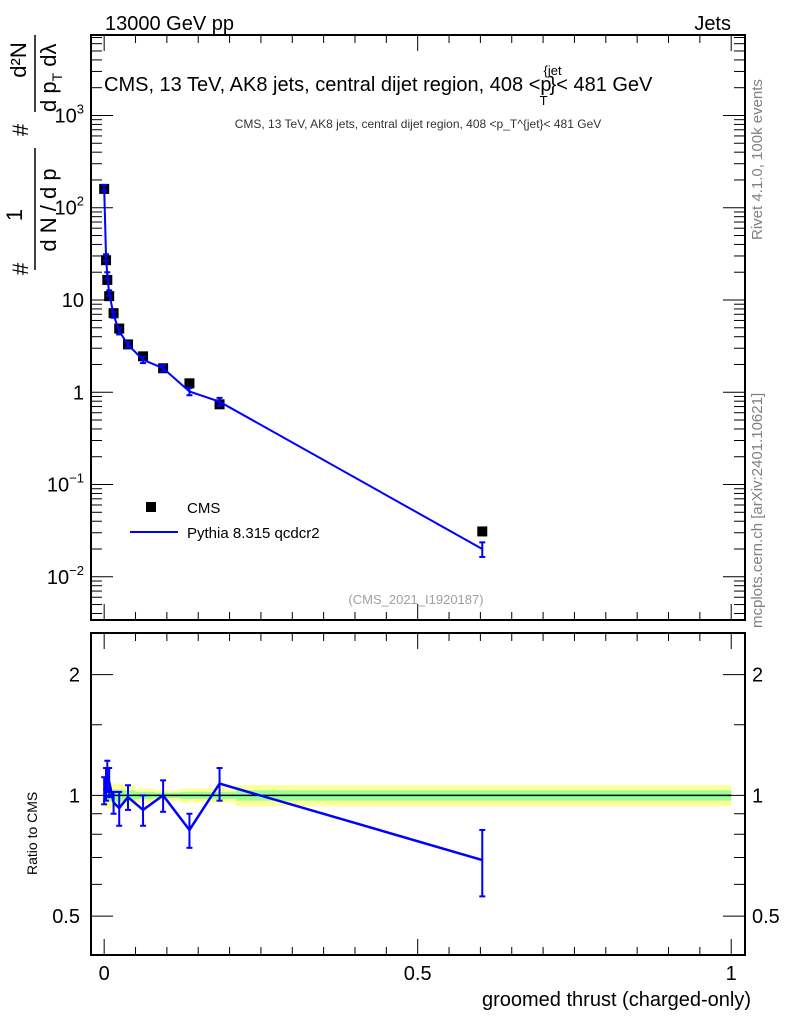 The height and width of the screenshot is (1024, 786). Describe the element at coordinates (65, 484) in the screenshot. I see `y-tick-label: 10⁻¹` at that location.